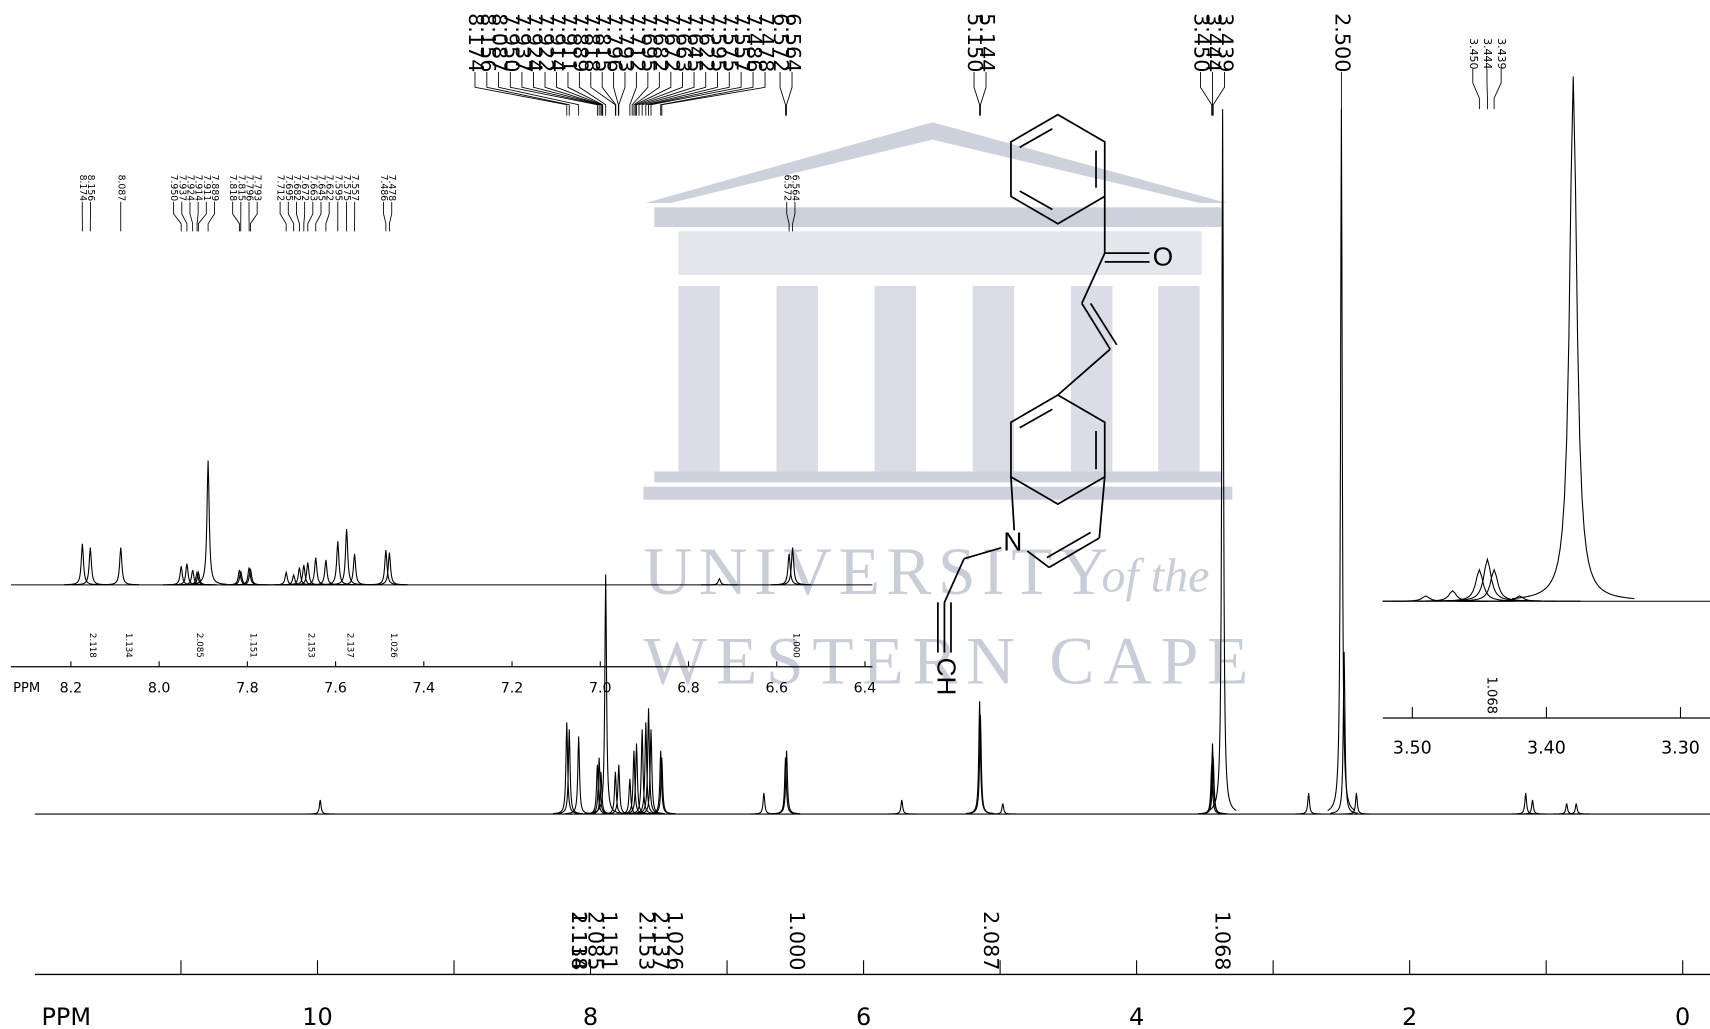  I want to click on watermark-text: WESTERN CAPE, so click(950, 660).